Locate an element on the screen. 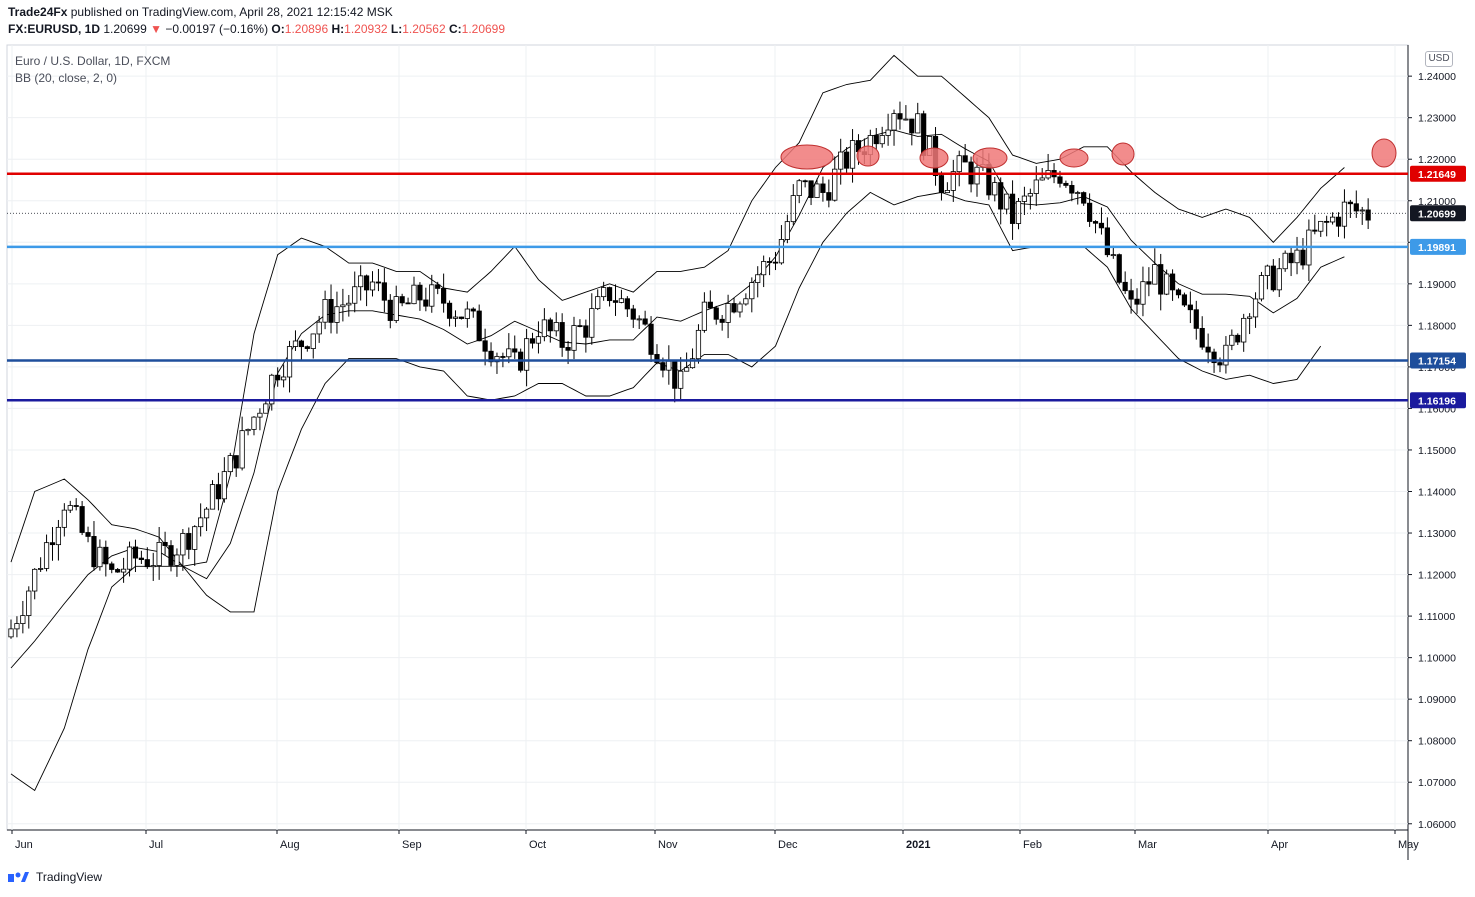 This screenshot has height=897, width=1475. footer-brand: TradingView is located at coordinates (69, 877).